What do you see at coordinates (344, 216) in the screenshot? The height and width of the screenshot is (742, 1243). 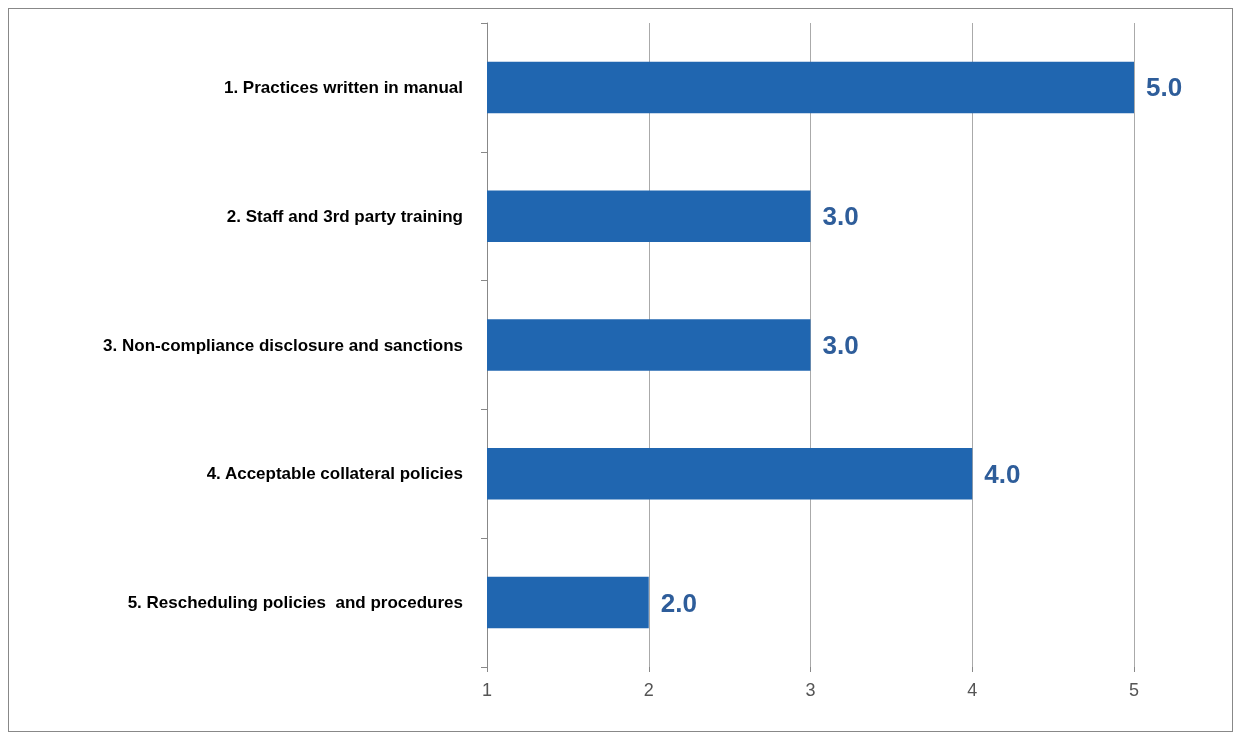 I see `y-tick-label: 2. Staff and 3rd party training` at bounding box center [344, 216].